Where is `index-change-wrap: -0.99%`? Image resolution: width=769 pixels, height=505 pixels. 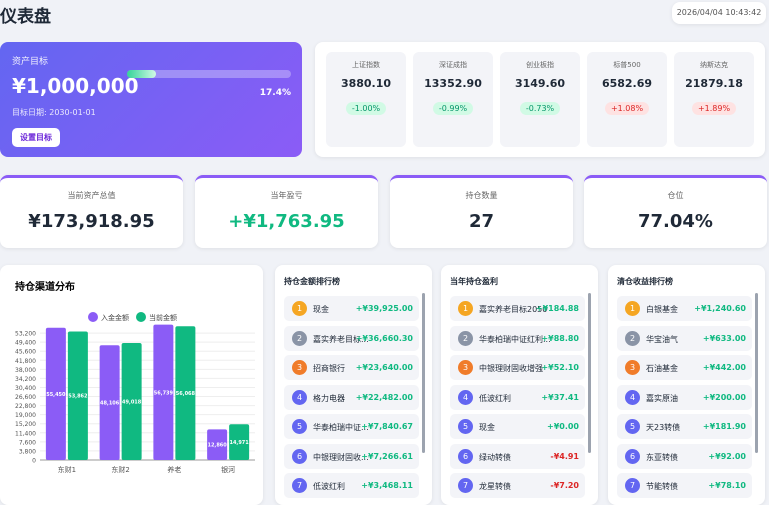 index-change-wrap: -0.99% is located at coordinates (453, 105).